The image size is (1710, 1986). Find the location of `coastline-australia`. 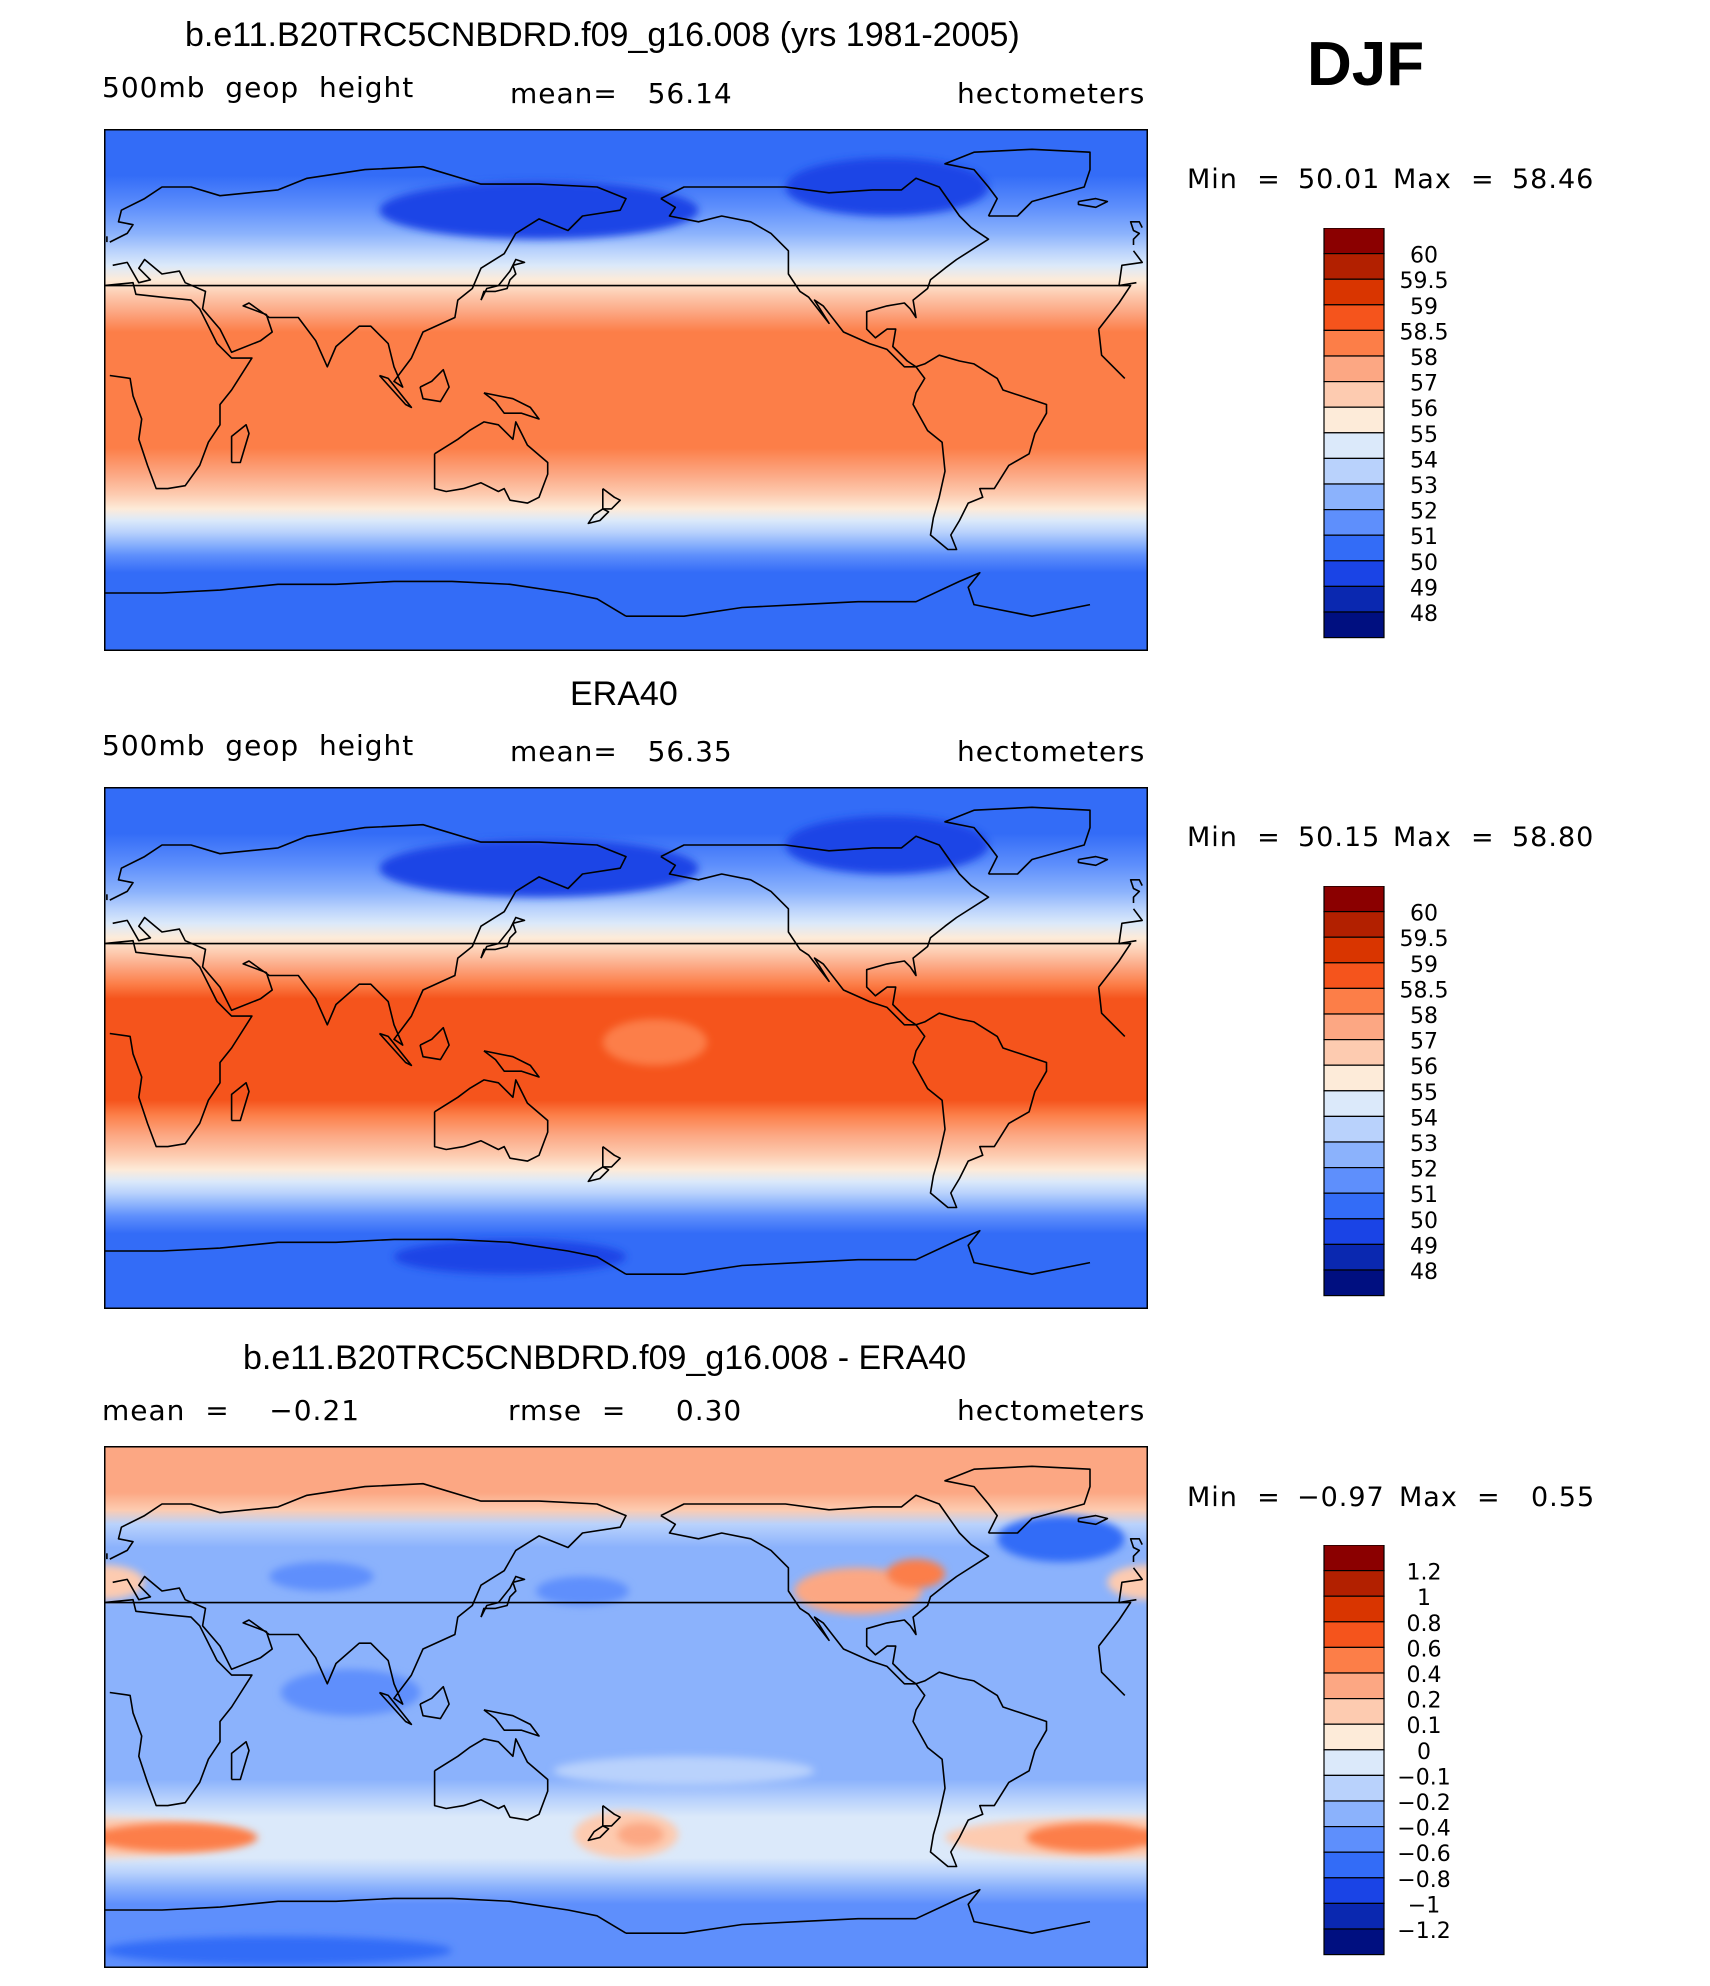

coastline-australia is located at coordinates (491, 1120).